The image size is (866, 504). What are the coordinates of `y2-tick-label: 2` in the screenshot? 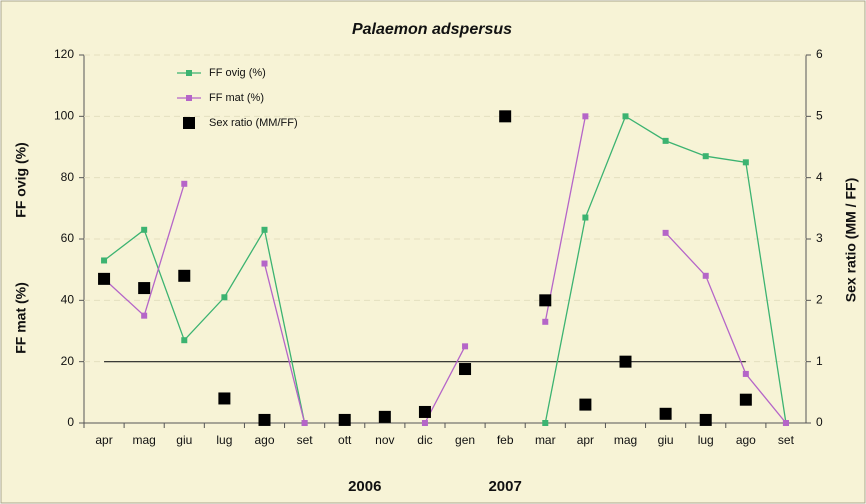 It's located at (819, 300).